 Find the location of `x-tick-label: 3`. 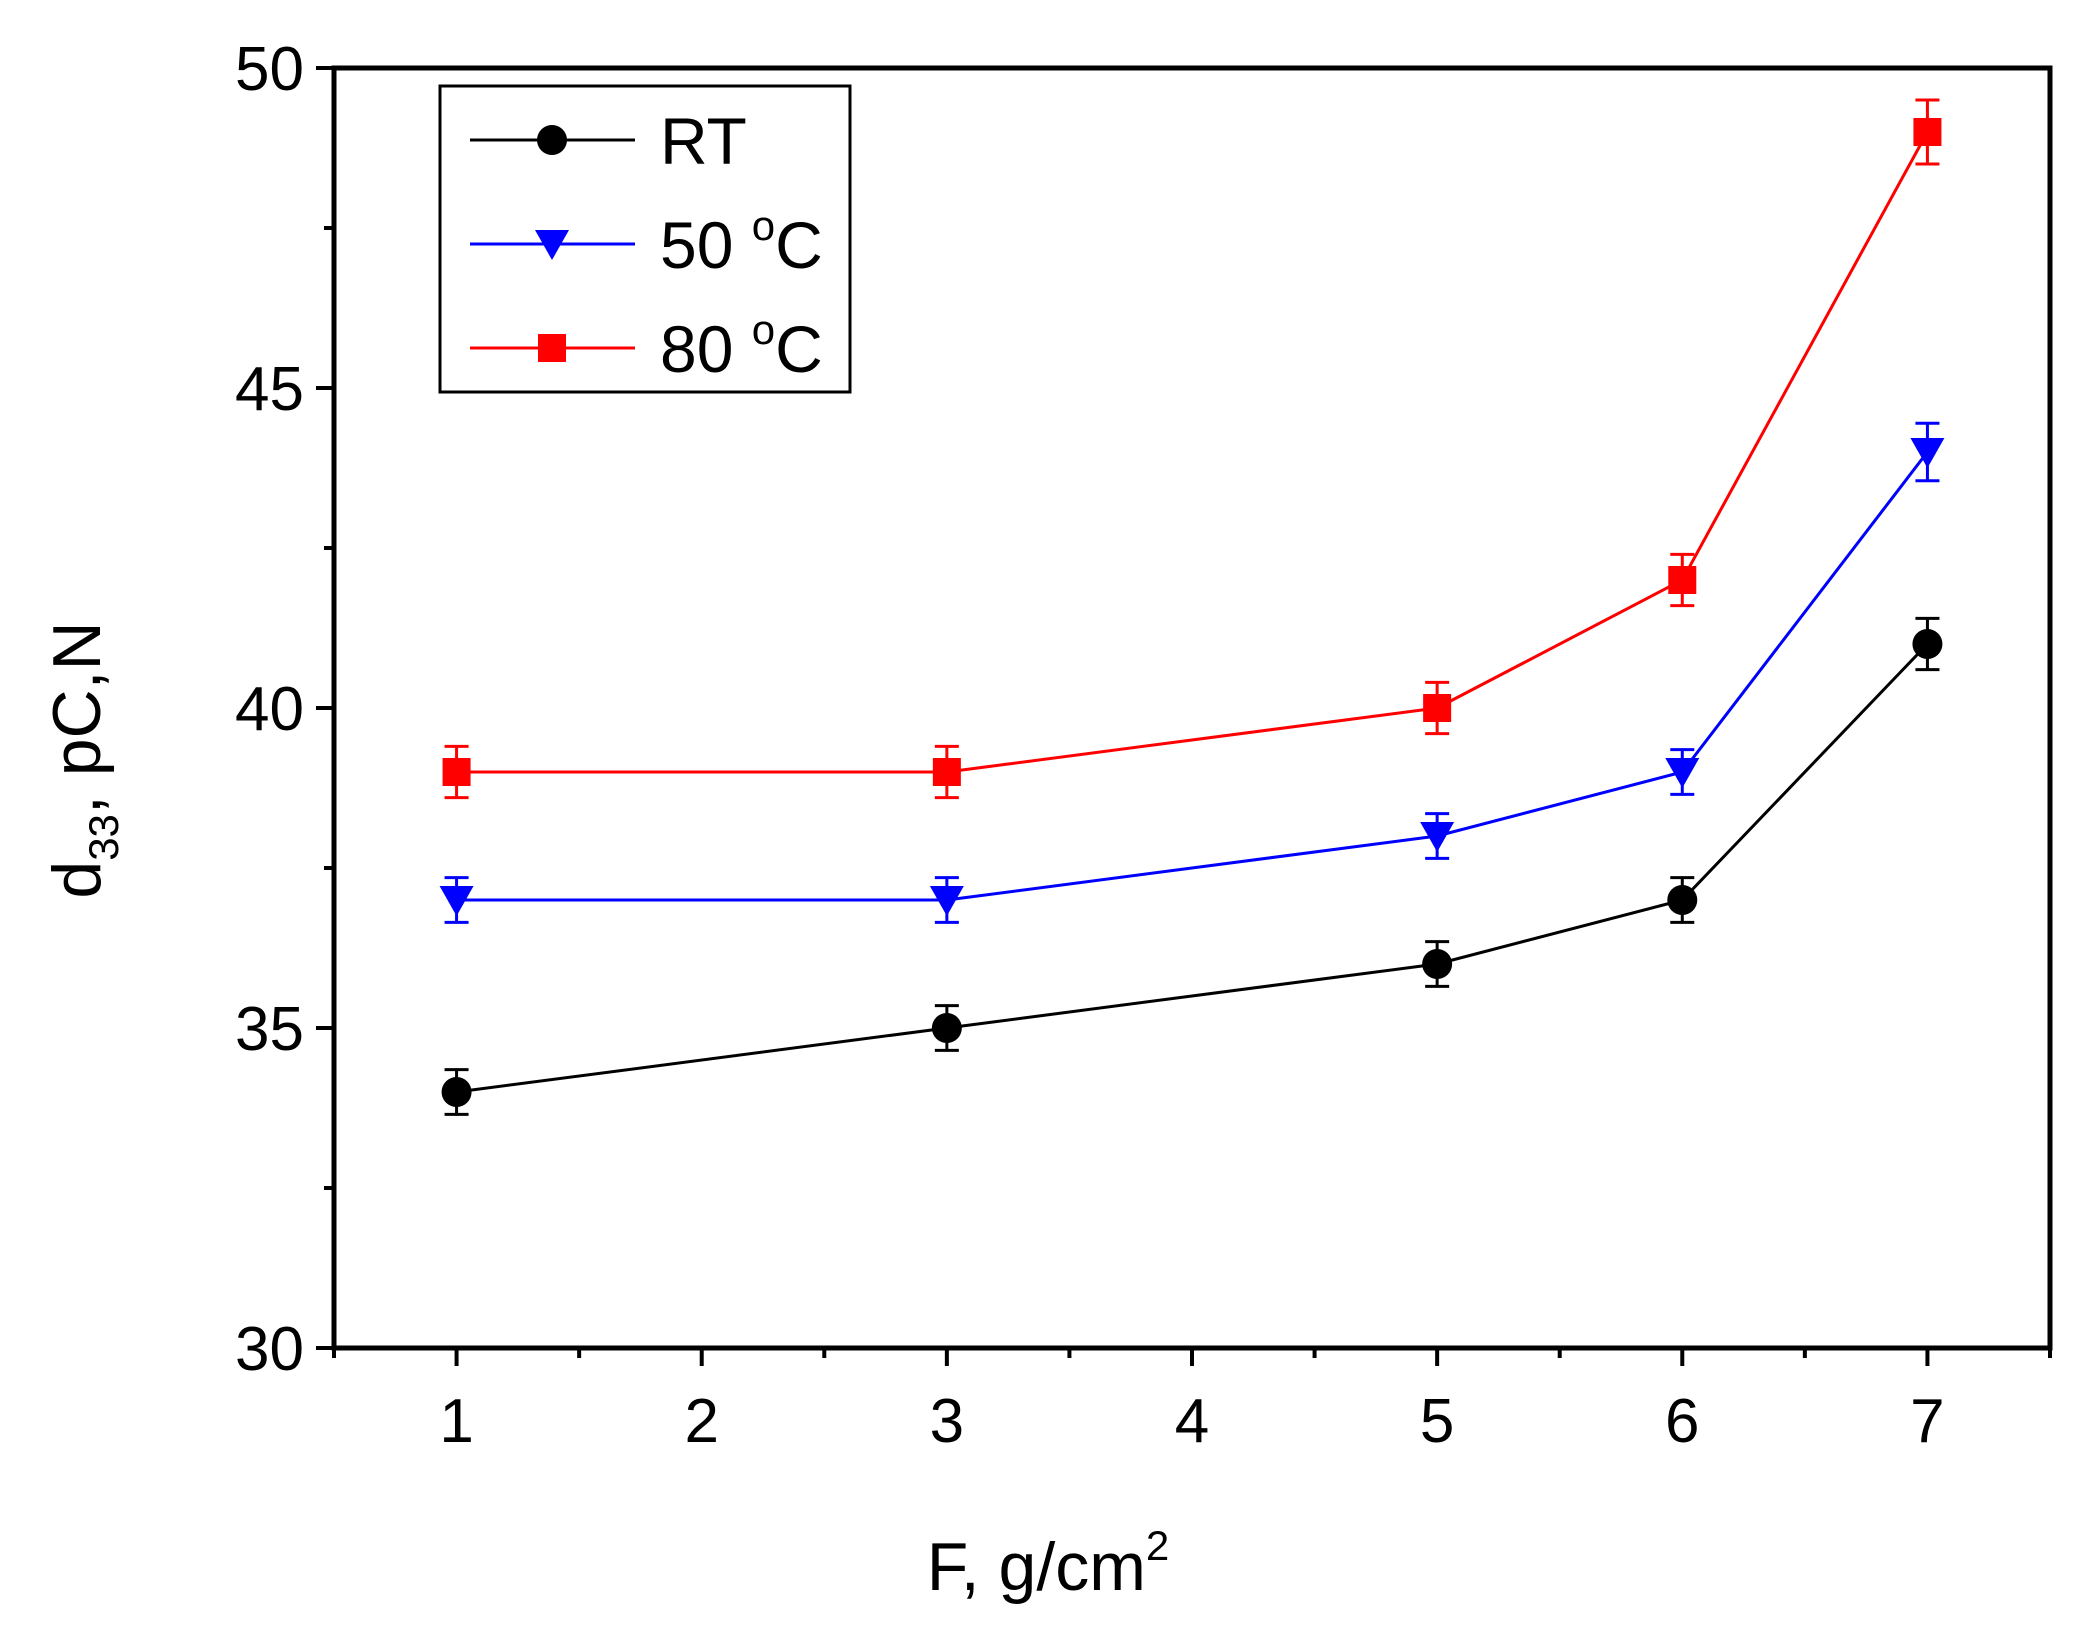

x-tick-label: 3 is located at coordinates (947, 1421).